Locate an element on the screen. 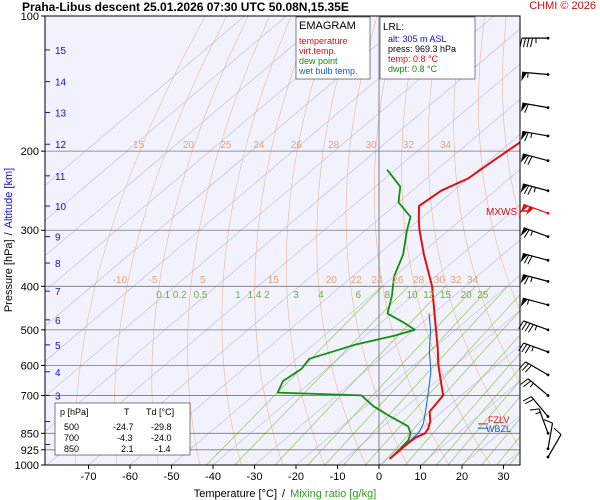 This screenshot has width=600, height=500. altitude-tick-label: 8 is located at coordinates (58, 264).